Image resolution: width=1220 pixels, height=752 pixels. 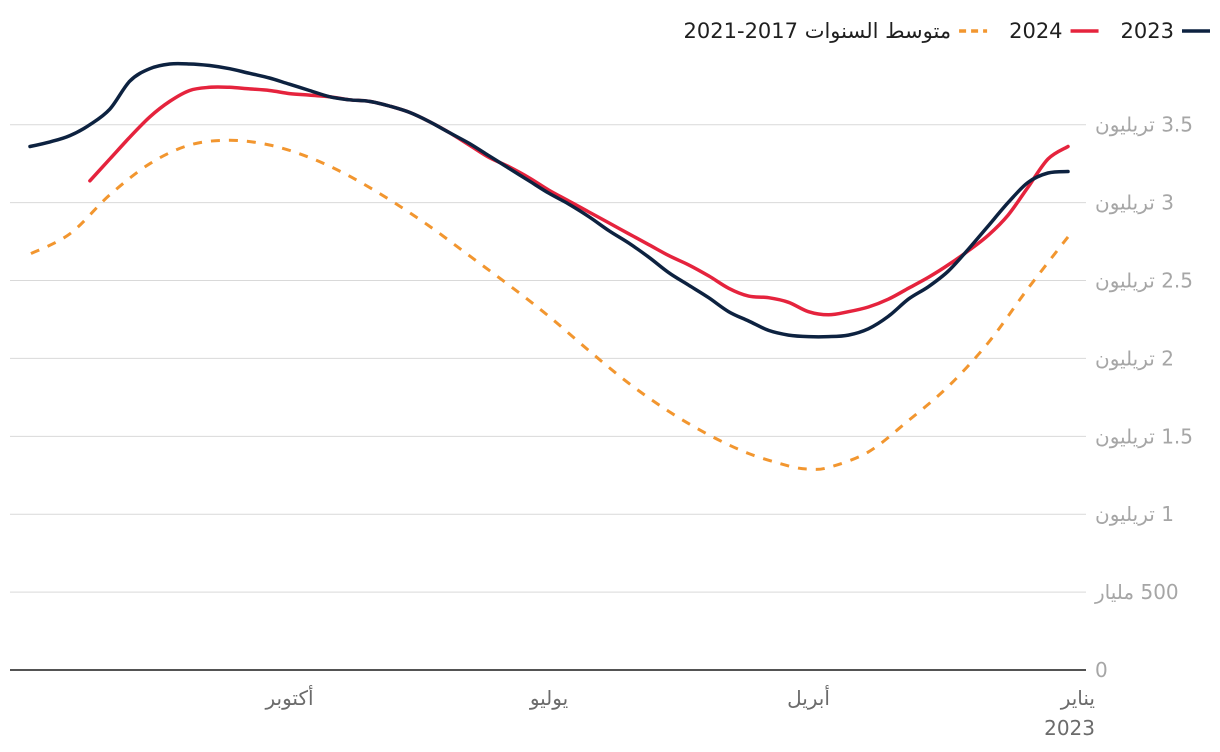 I want to click on y-tick-label: 3 تريليون, so click(x=1134, y=203).